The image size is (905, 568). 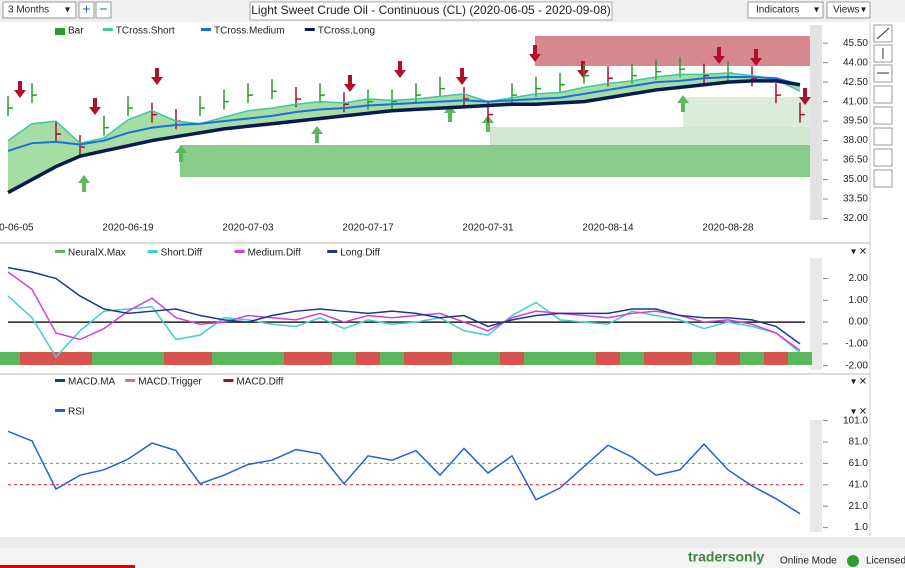 I want to click on legend-label: TCross.Short, so click(x=145, y=31).